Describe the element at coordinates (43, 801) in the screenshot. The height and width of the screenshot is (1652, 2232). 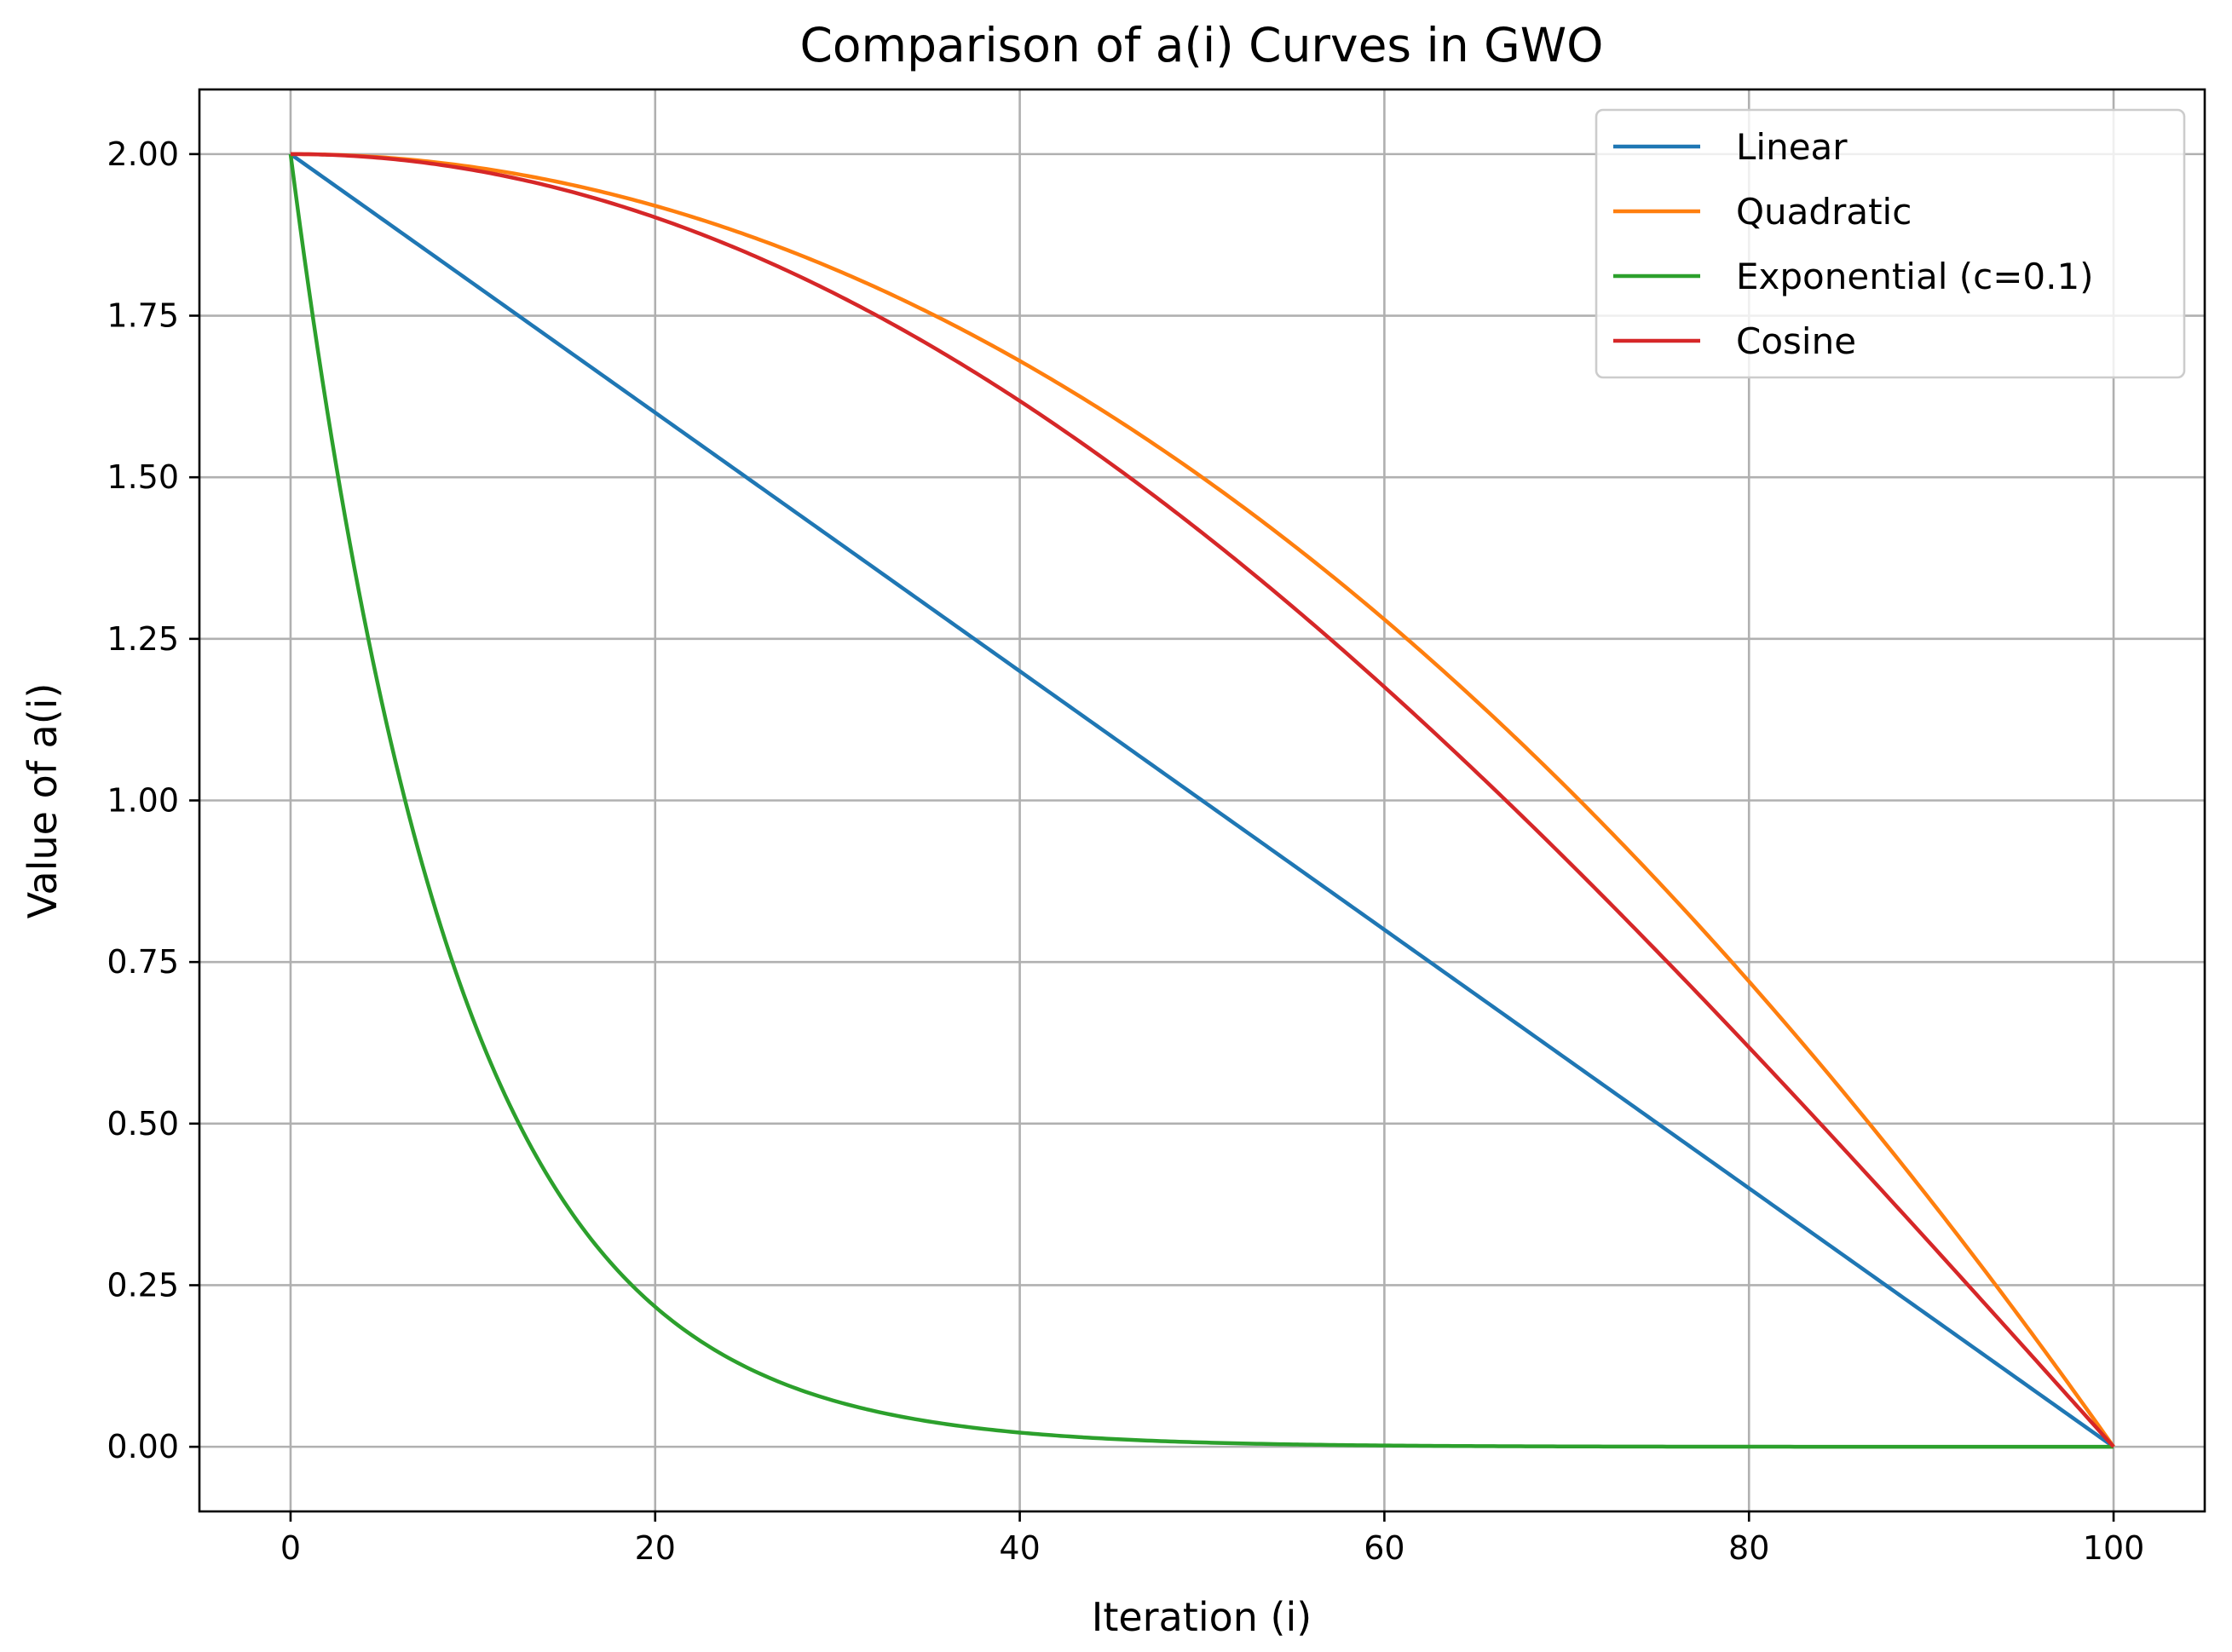
I see `y-axis-label: Value of a(i)` at that location.